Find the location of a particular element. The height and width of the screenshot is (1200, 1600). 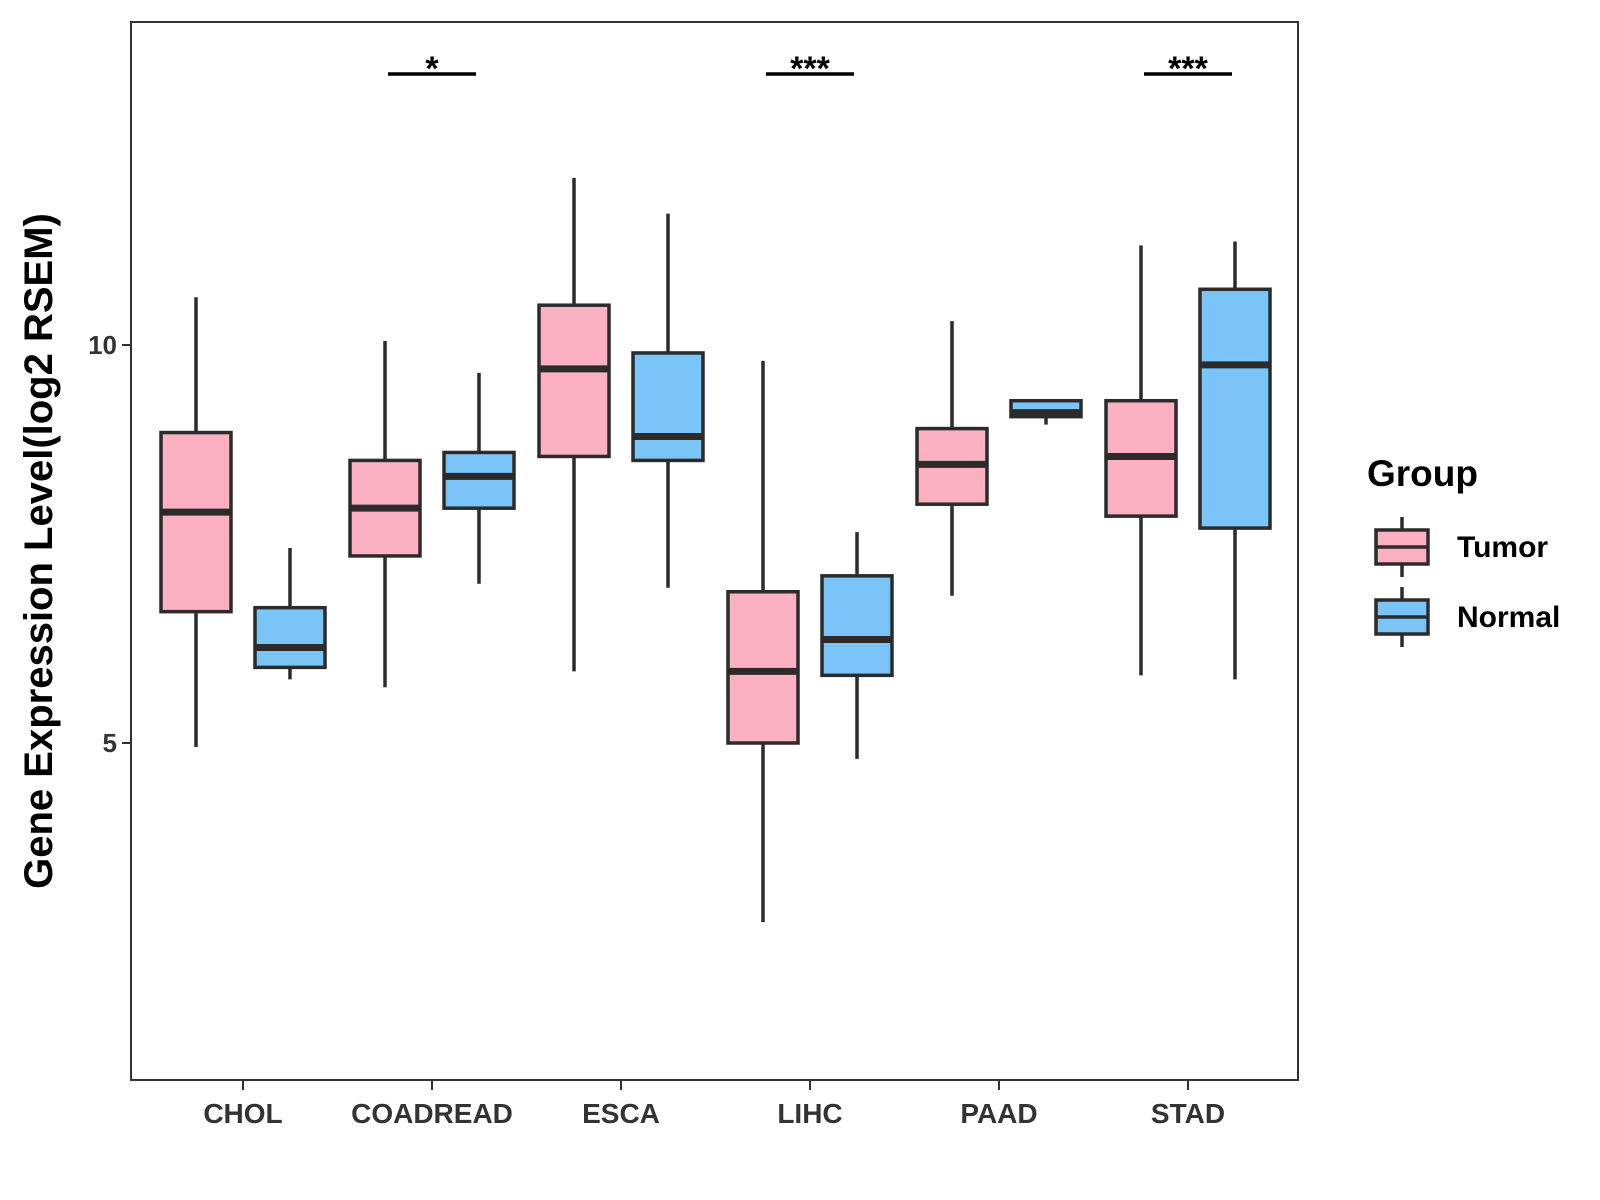

legend-label-tumor: Tumor is located at coordinates (1502, 547).